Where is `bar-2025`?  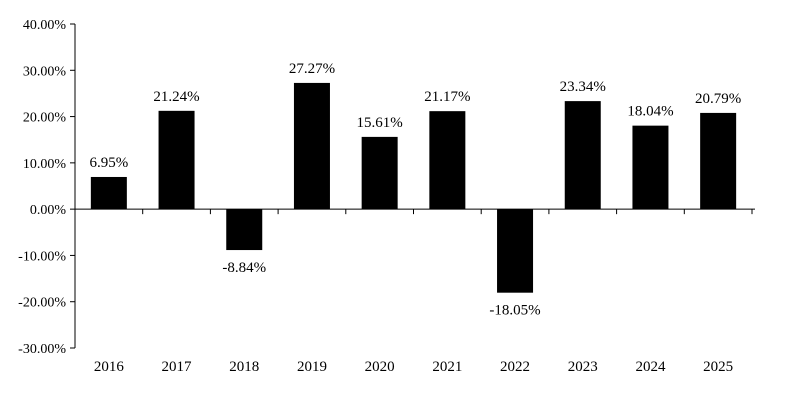 bar-2025 is located at coordinates (718, 161).